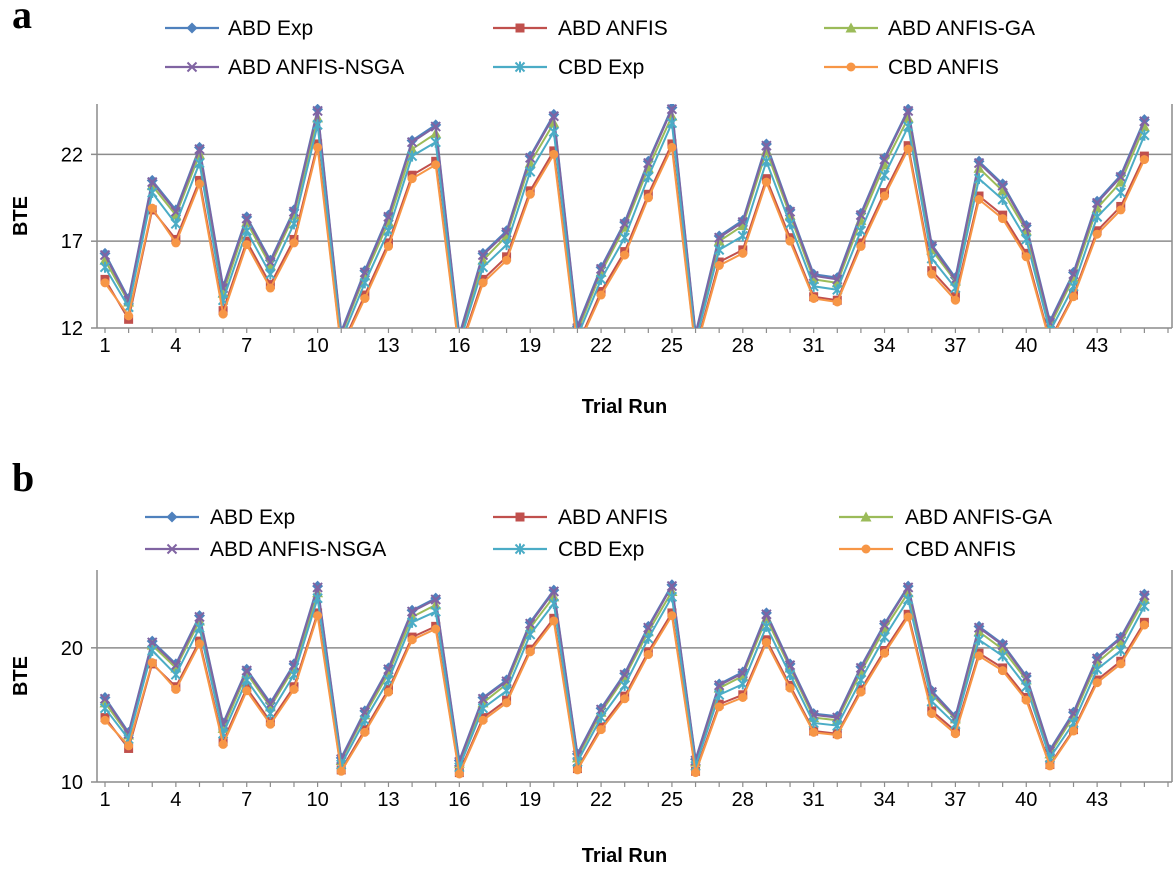  I want to click on y-tick-label: 12, so click(72, 329).